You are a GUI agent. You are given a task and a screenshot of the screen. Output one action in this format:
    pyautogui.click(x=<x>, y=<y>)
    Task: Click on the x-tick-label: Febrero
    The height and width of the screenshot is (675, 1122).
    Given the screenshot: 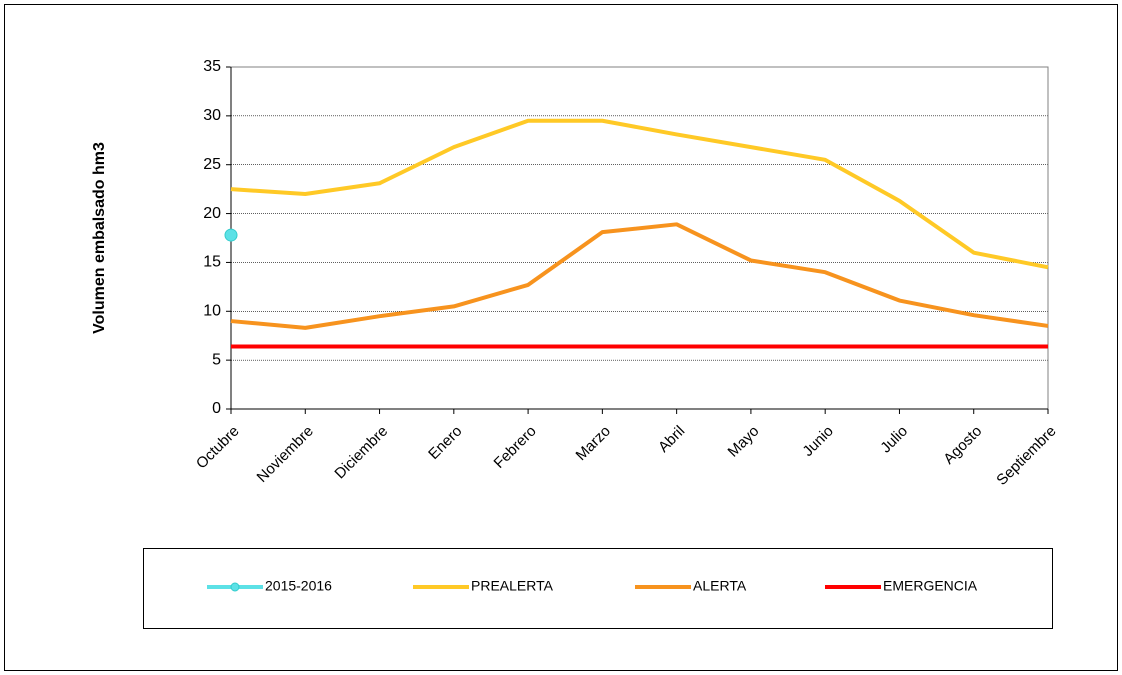 What is the action you would take?
    pyautogui.click(x=515, y=447)
    